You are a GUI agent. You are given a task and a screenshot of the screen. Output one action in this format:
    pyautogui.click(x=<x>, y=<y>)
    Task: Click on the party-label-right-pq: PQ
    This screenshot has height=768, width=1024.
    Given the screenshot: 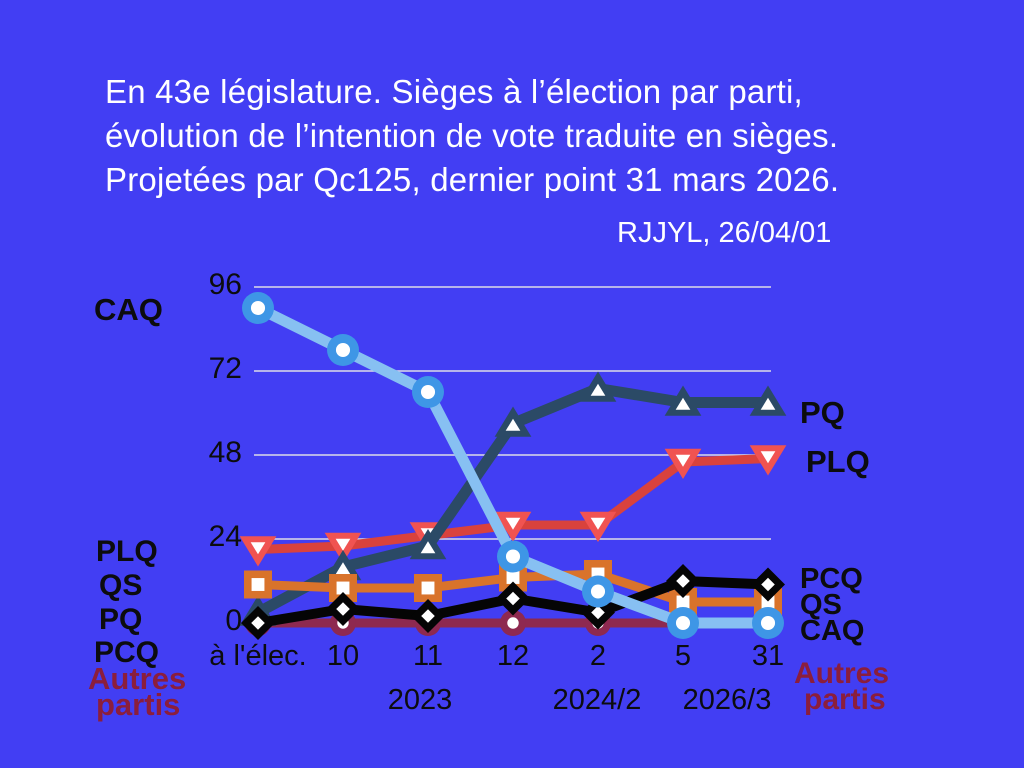 What is the action you would take?
    pyautogui.click(x=822, y=412)
    